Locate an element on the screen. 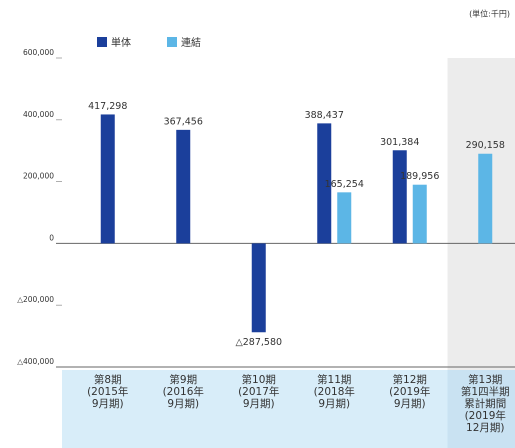 Image resolution: width=515 pixels, height=448 pixels. y-tick-label: 600,000 is located at coordinates (38, 52).